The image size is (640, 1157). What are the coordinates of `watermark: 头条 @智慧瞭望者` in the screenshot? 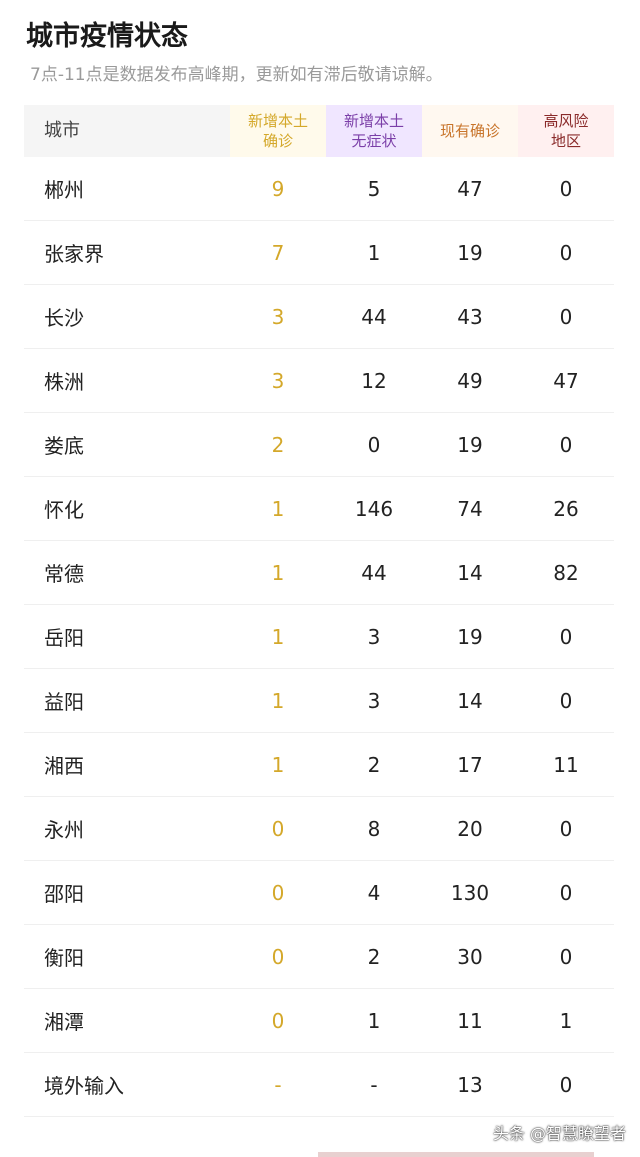 It's located at (559, 1133).